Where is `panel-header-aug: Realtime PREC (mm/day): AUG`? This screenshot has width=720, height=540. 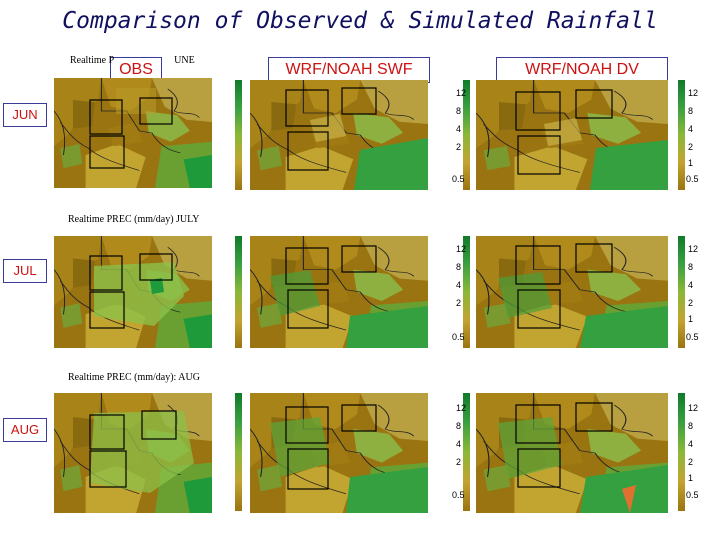
panel-header-aug: Realtime PREC (mm/day): AUG is located at coordinates (134, 377).